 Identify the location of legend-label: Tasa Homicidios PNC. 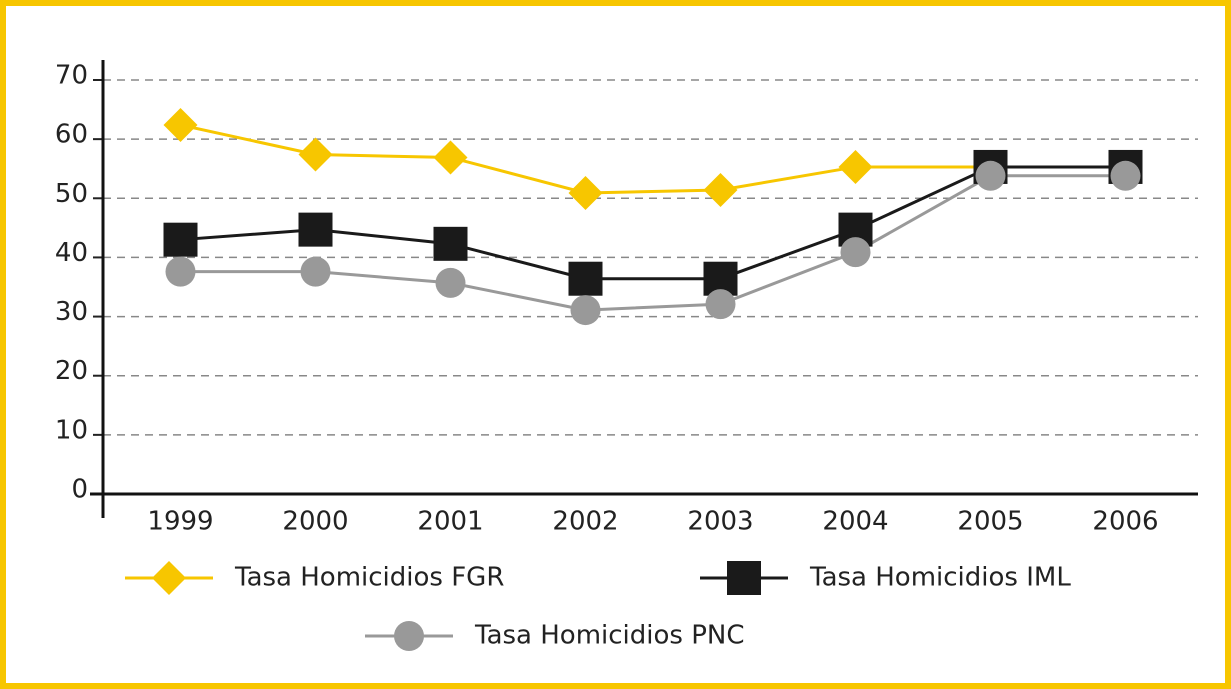
(609, 636).